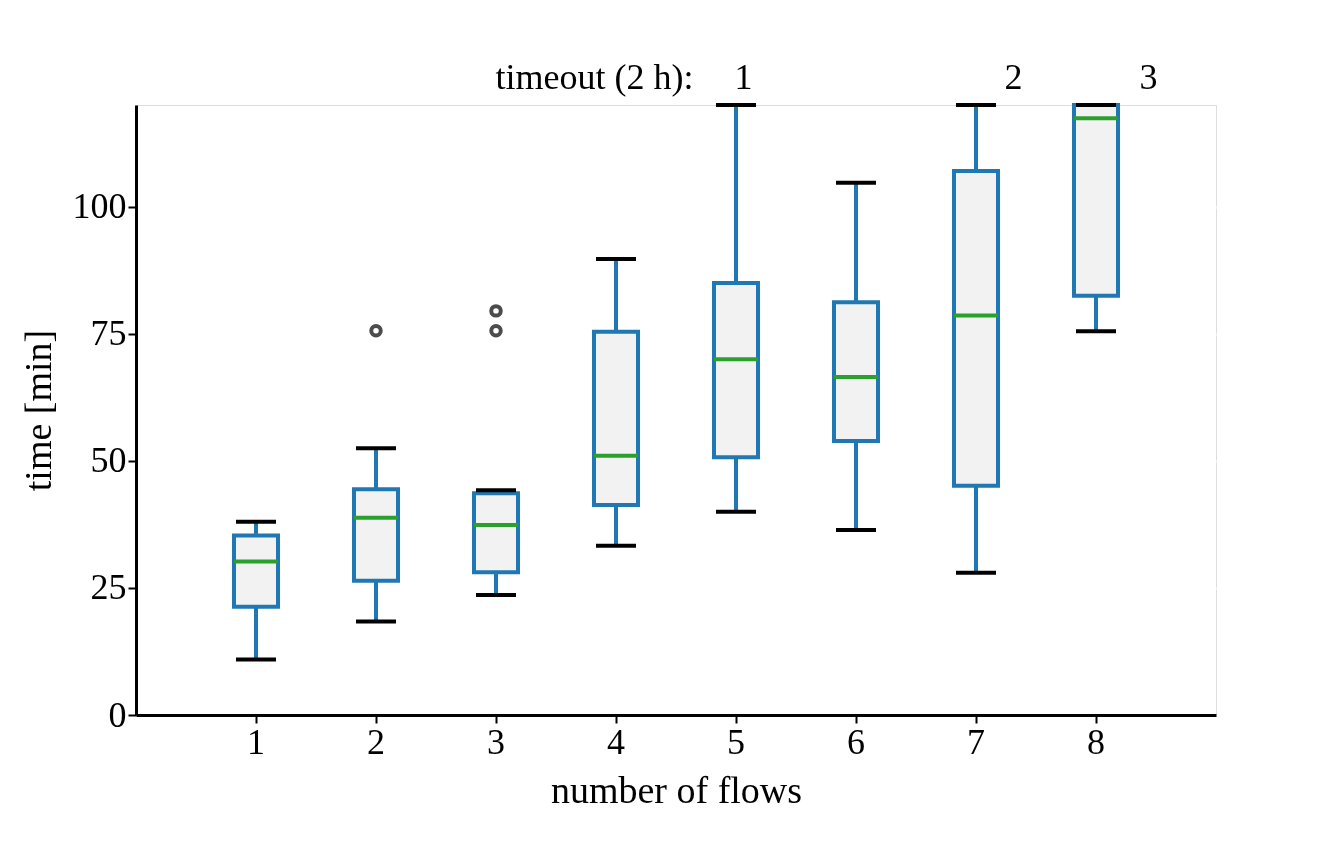 The image size is (1333, 850). I want to click on text: timeout (2 h):, so click(594, 77).